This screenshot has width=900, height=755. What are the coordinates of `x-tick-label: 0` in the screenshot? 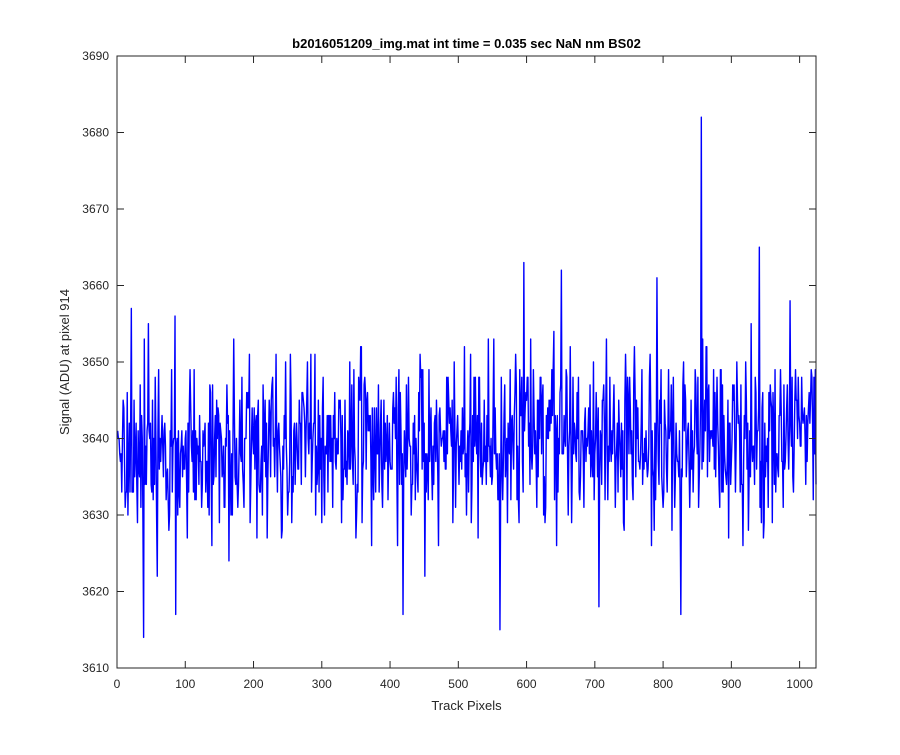 It's located at (117, 684).